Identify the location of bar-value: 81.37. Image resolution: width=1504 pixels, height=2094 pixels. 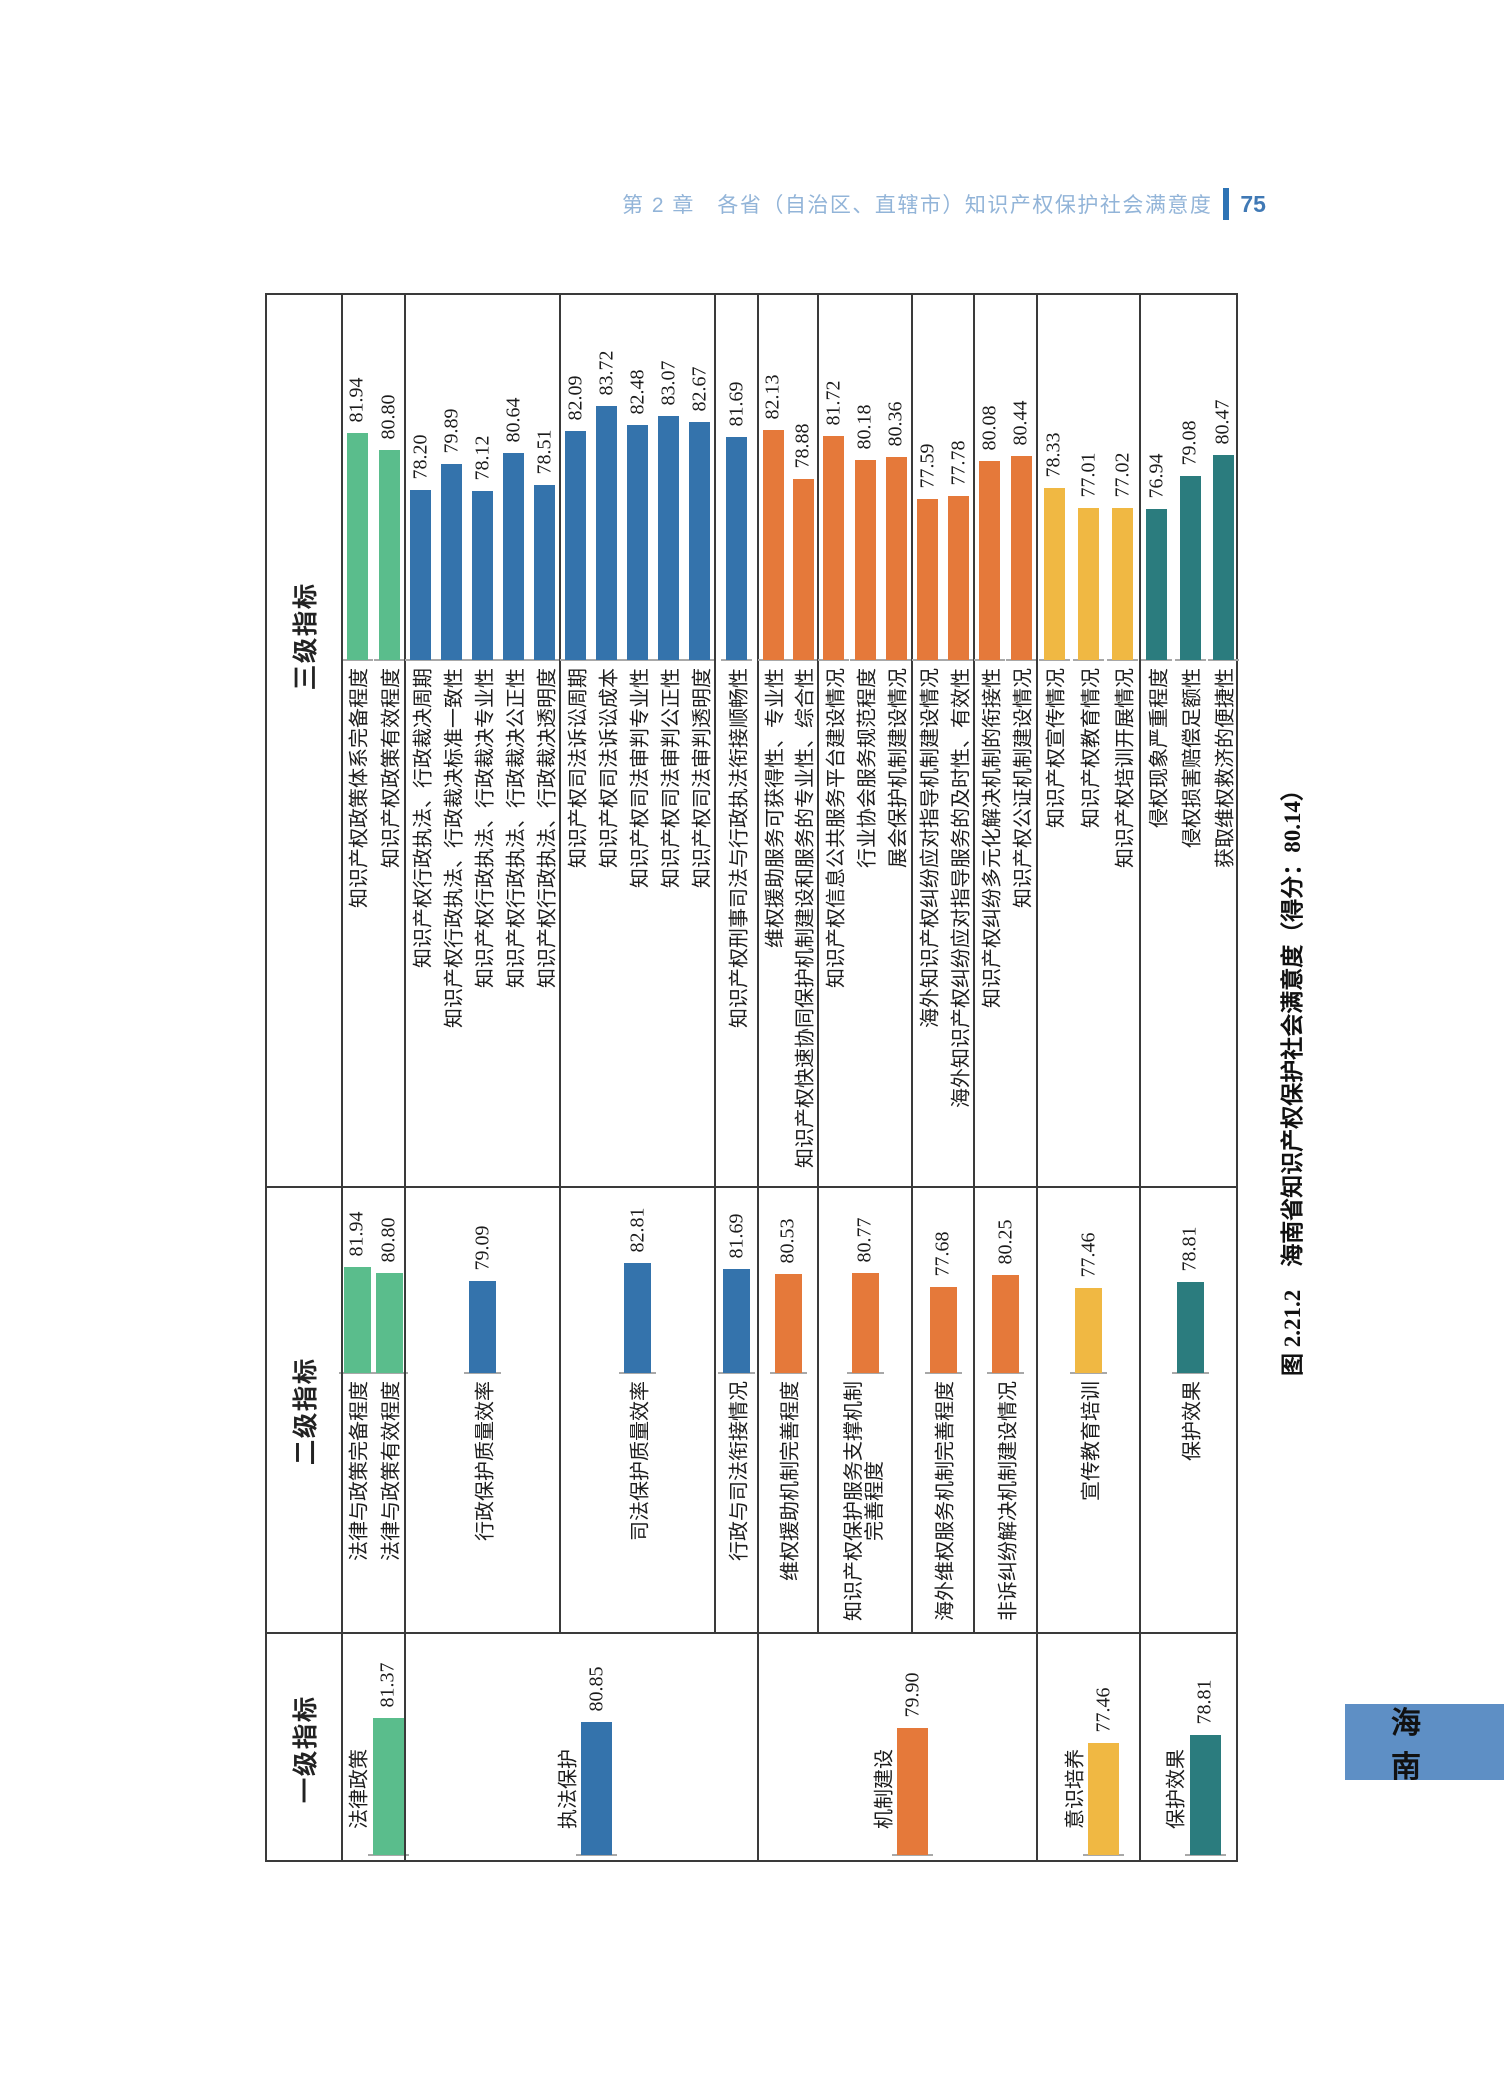
(387, 1685).